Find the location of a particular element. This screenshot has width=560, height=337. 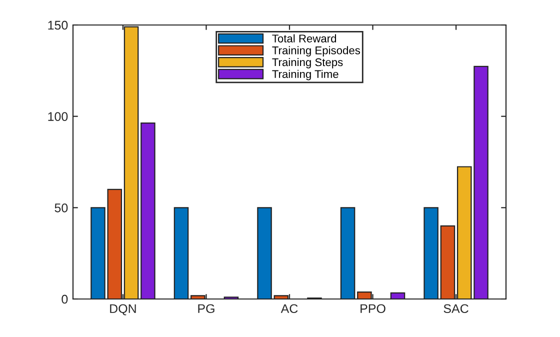

legend-label: Training Time is located at coordinates (305, 75).